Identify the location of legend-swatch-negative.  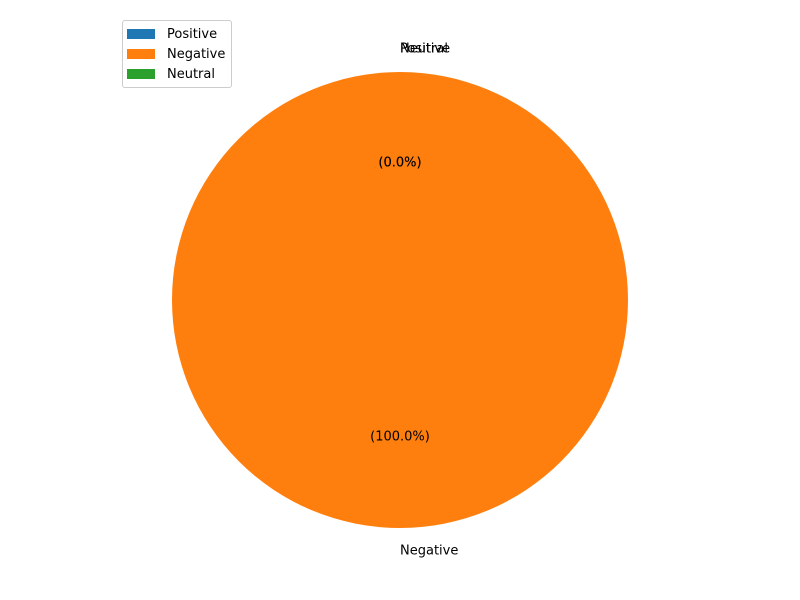
(141, 54).